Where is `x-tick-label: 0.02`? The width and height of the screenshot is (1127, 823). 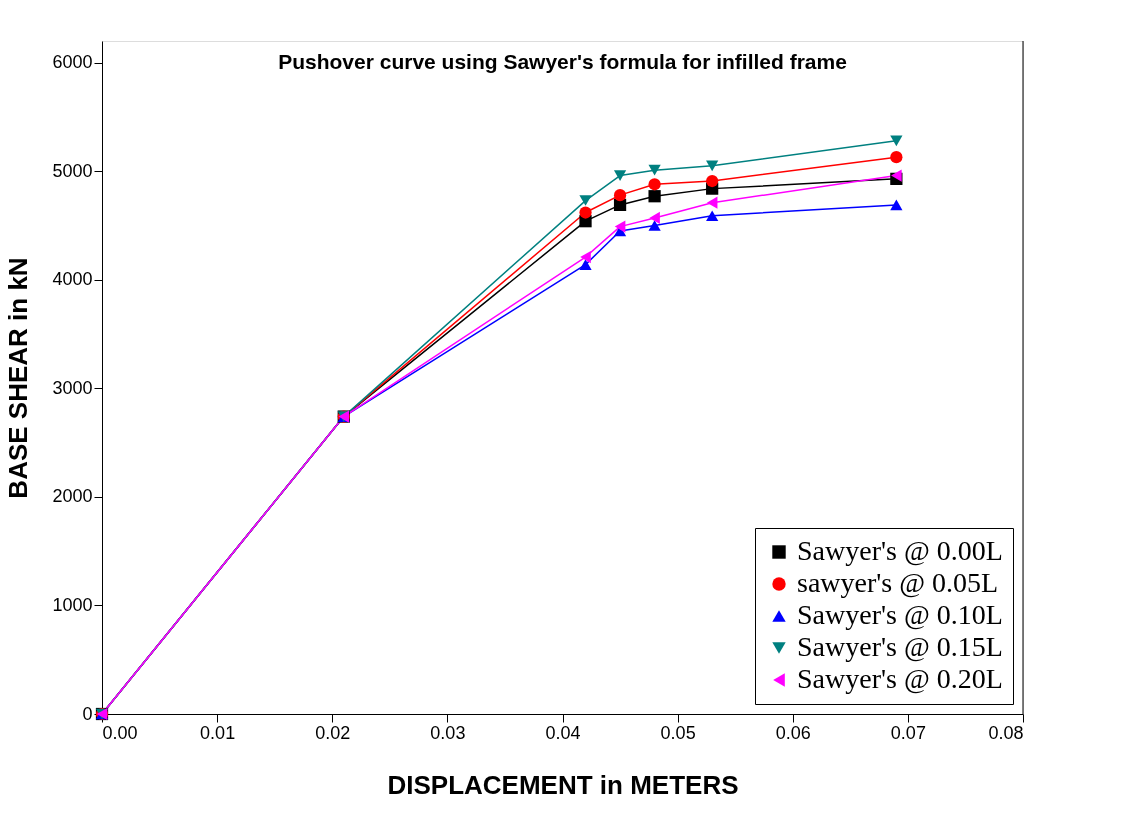
x-tick-label: 0.02 is located at coordinates (333, 732).